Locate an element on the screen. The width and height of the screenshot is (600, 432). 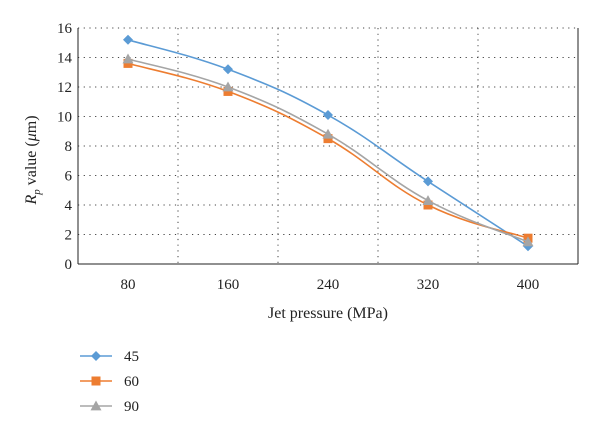
x-tick-label-0: 80 is located at coordinates (128, 285).